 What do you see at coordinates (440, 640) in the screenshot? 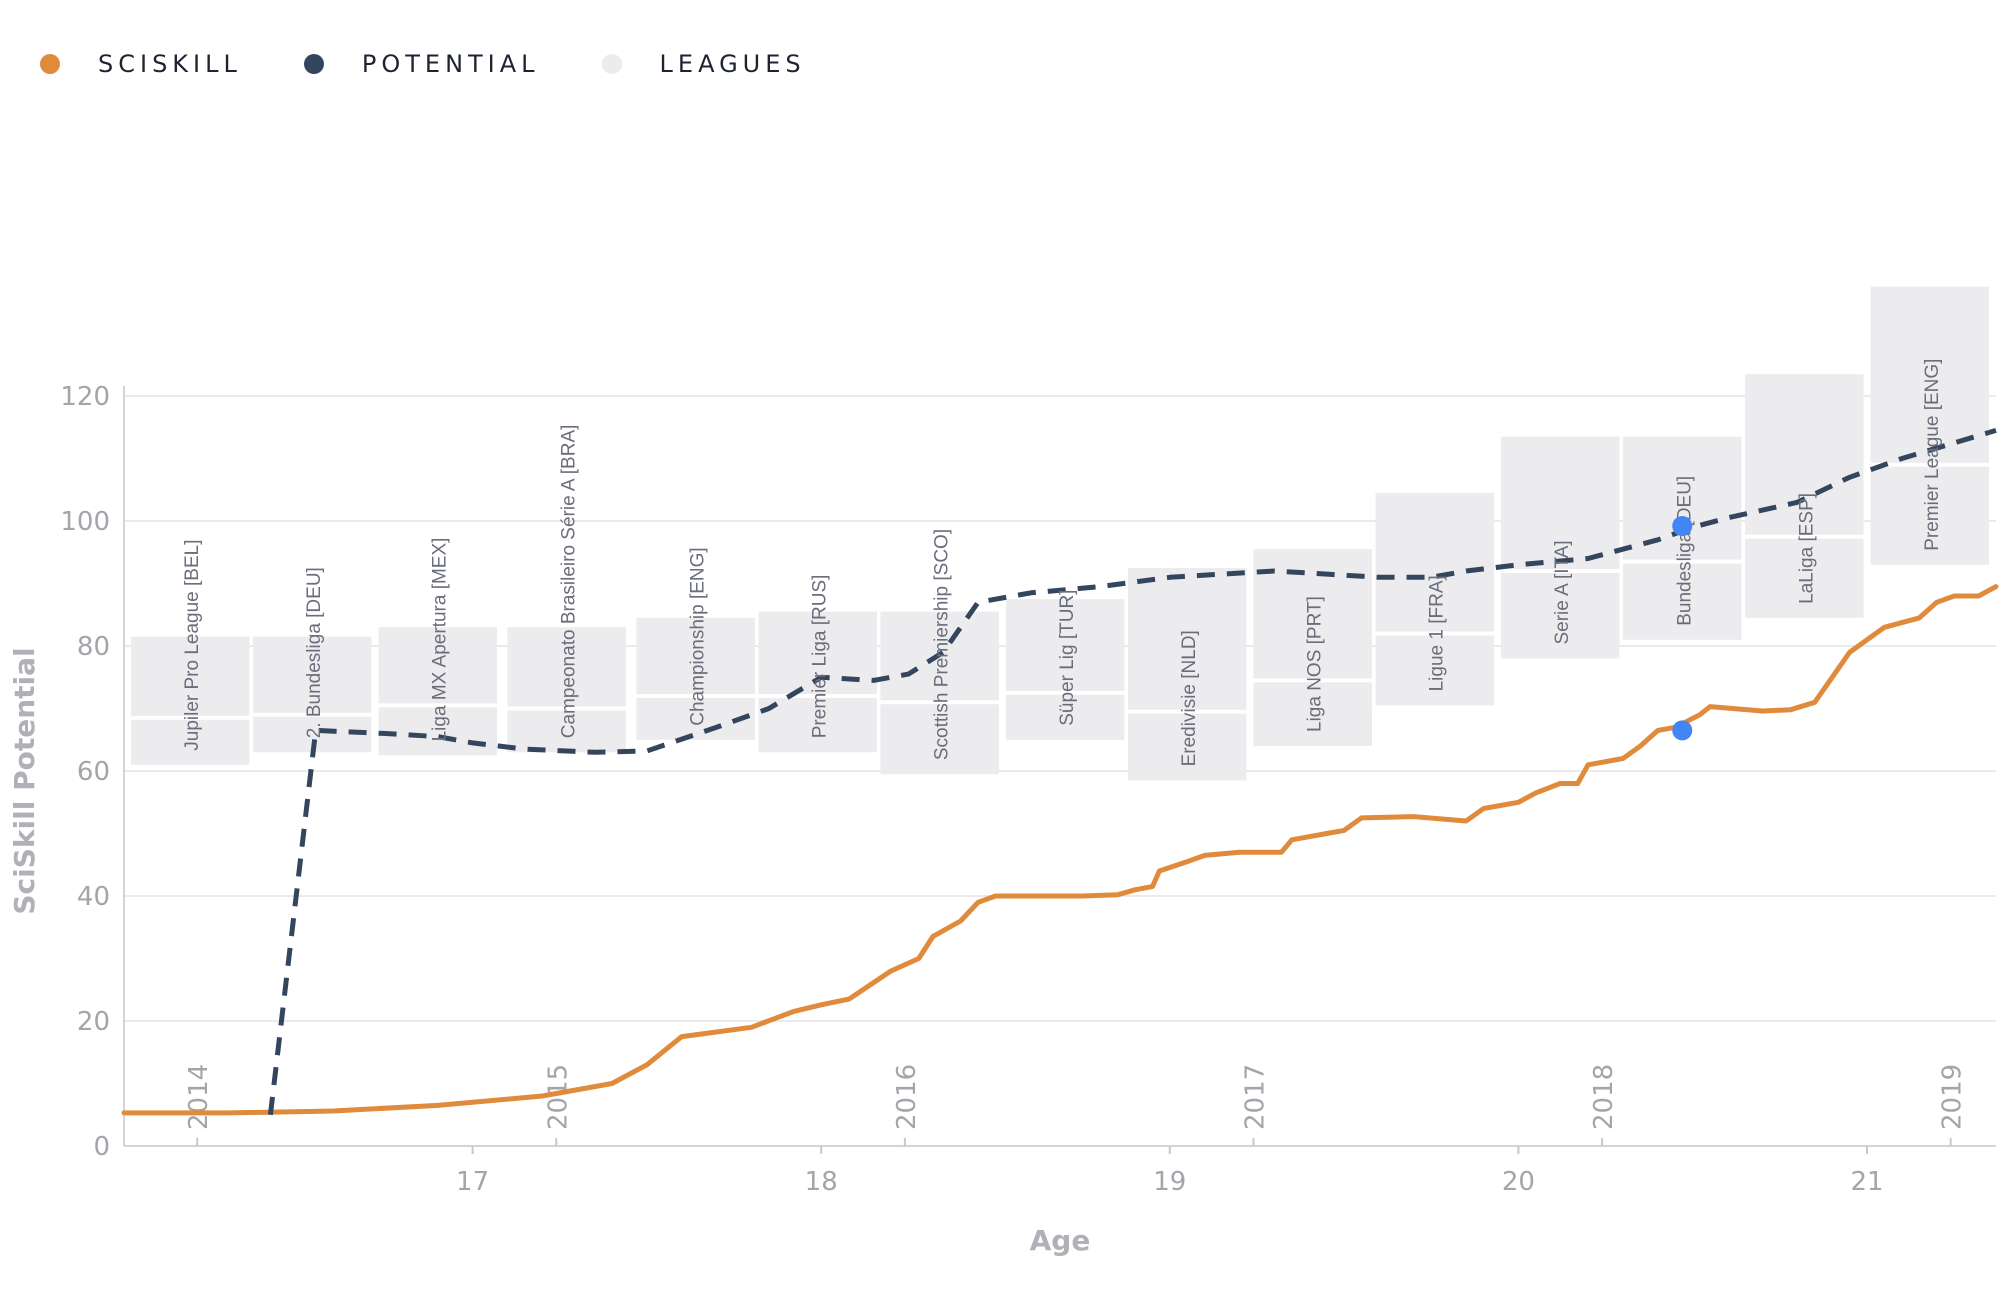
I see `league-label: Liga MX Apertura [MEX]` at bounding box center [440, 640].